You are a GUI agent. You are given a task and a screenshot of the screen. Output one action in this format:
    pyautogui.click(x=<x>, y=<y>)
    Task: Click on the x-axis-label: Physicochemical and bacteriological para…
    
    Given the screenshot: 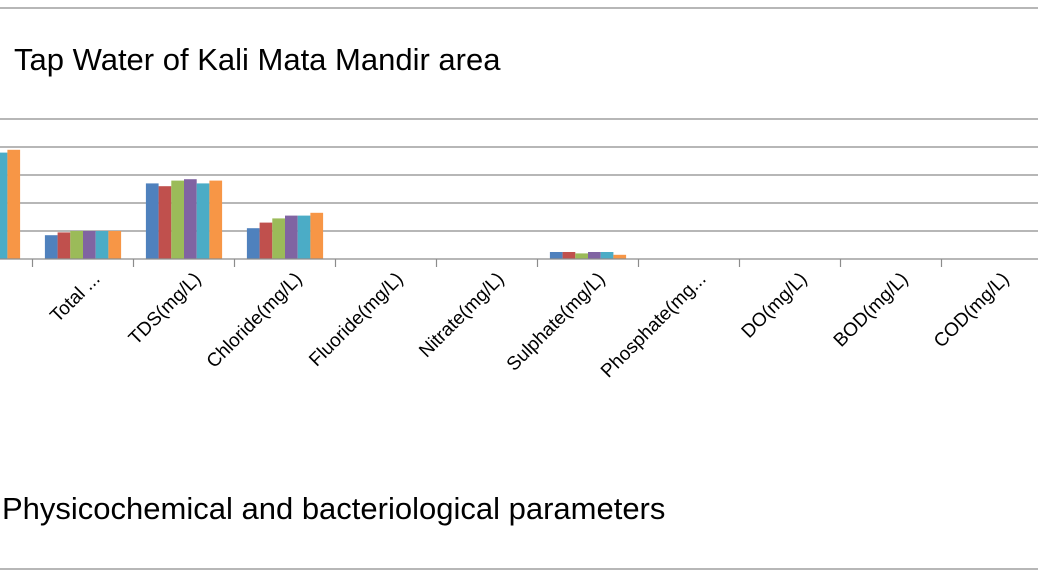 What is the action you would take?
    pyautogui.click(x=333, y=508)
    